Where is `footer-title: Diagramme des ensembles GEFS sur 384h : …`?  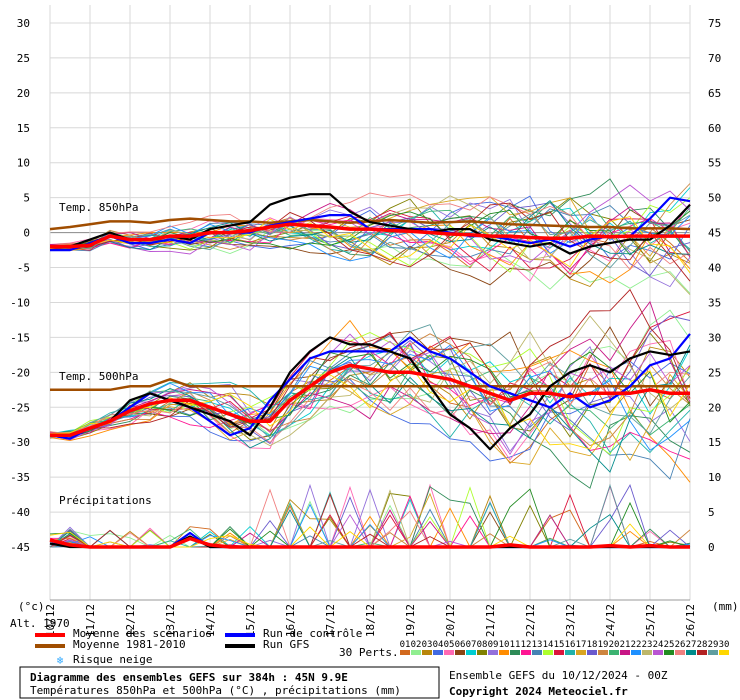
footer-title: Diagramme des ensembles GEFS sur 384h : … is located at coordinates (189, 677).